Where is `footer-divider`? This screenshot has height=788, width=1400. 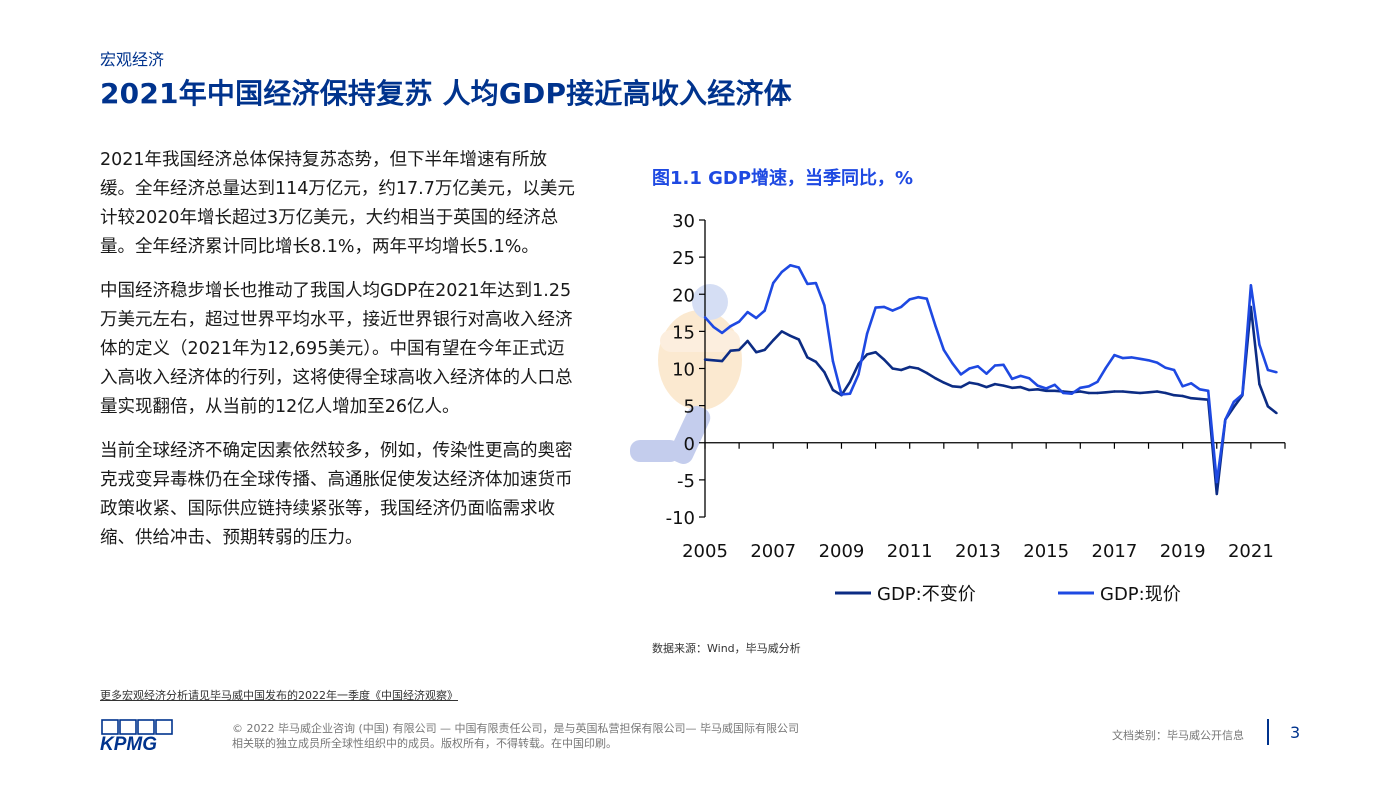
footer-divider is located at coordinates (1268, 732).